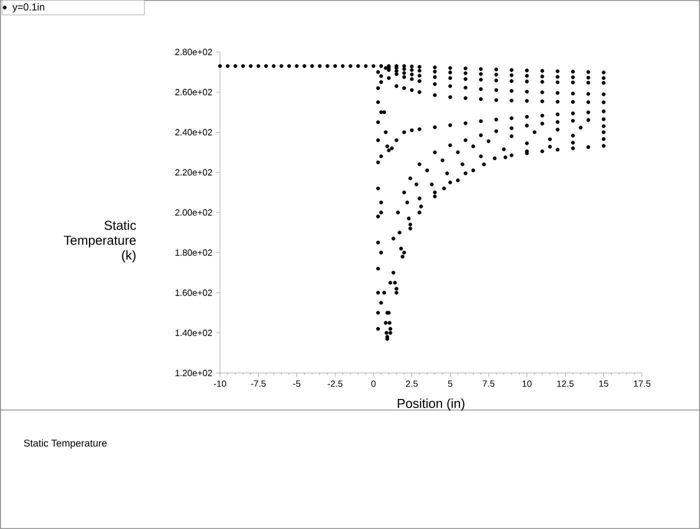 The image size is (700, 529). Describe the element at coordinates (450, 383) in the screenshot. I see `x-tick-label: 5` at that location.